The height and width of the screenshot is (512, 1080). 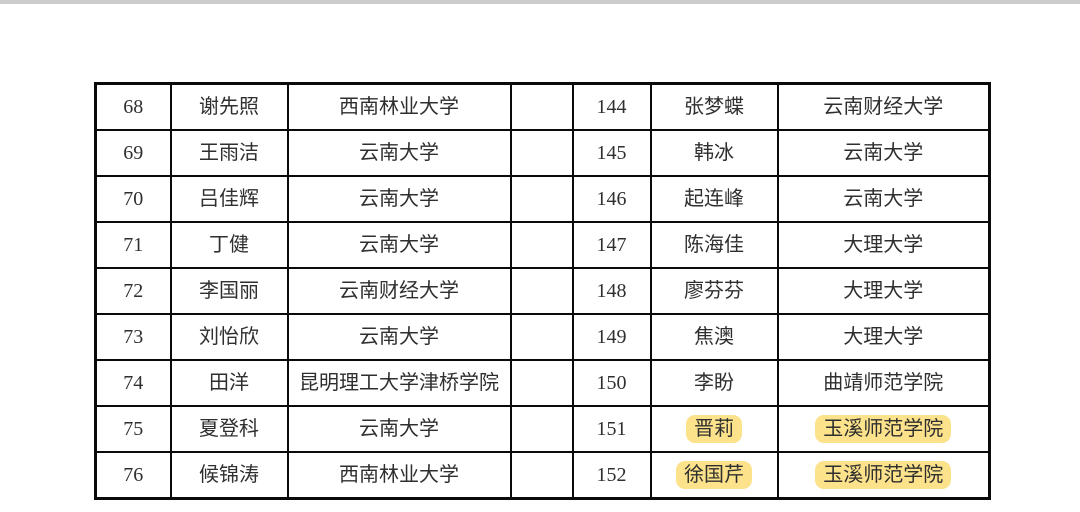 I want to click on left-name-cell: 候锦涛, so click(x=229, y=475).